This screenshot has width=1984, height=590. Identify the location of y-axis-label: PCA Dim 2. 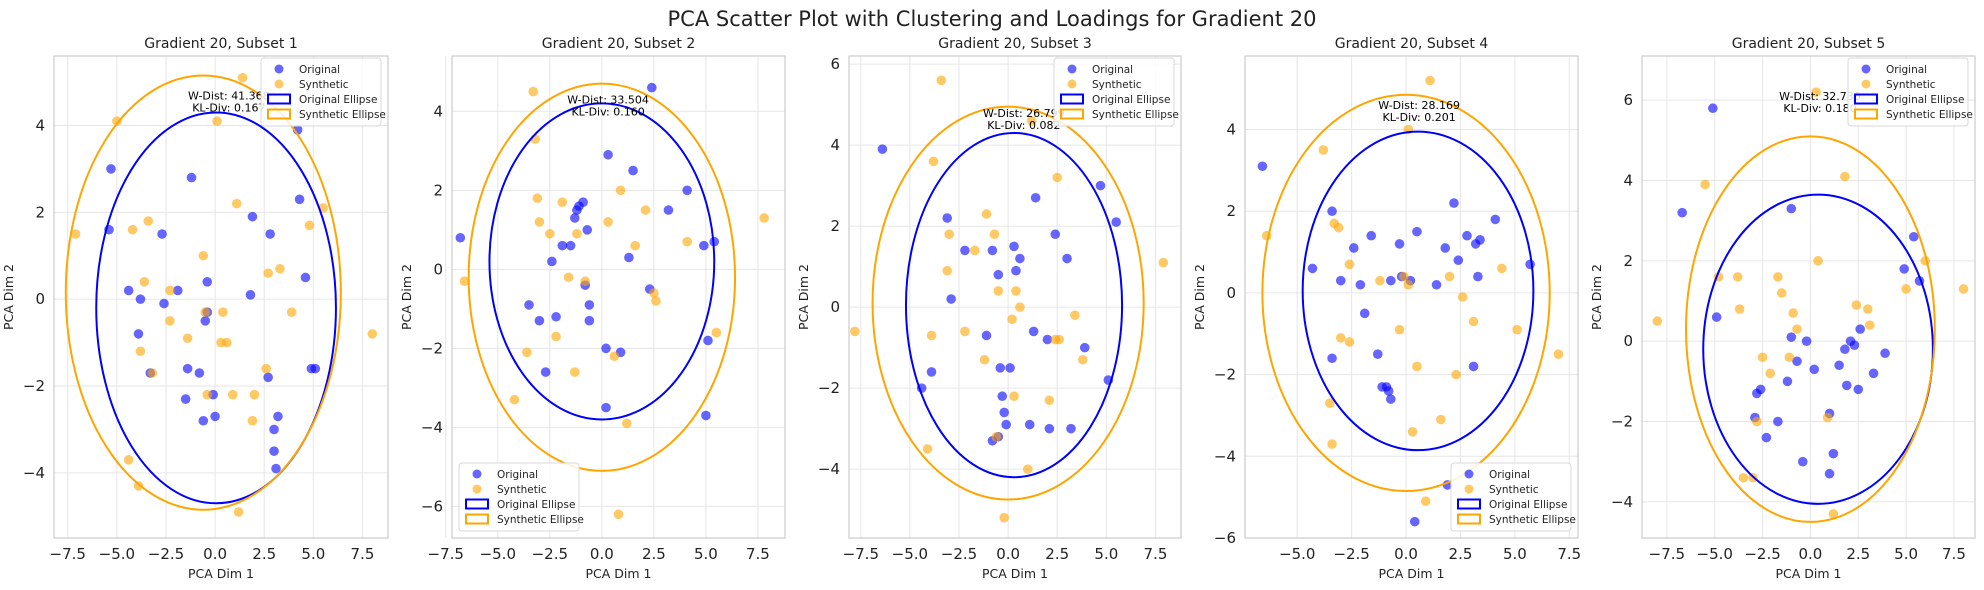
(1199, 297).